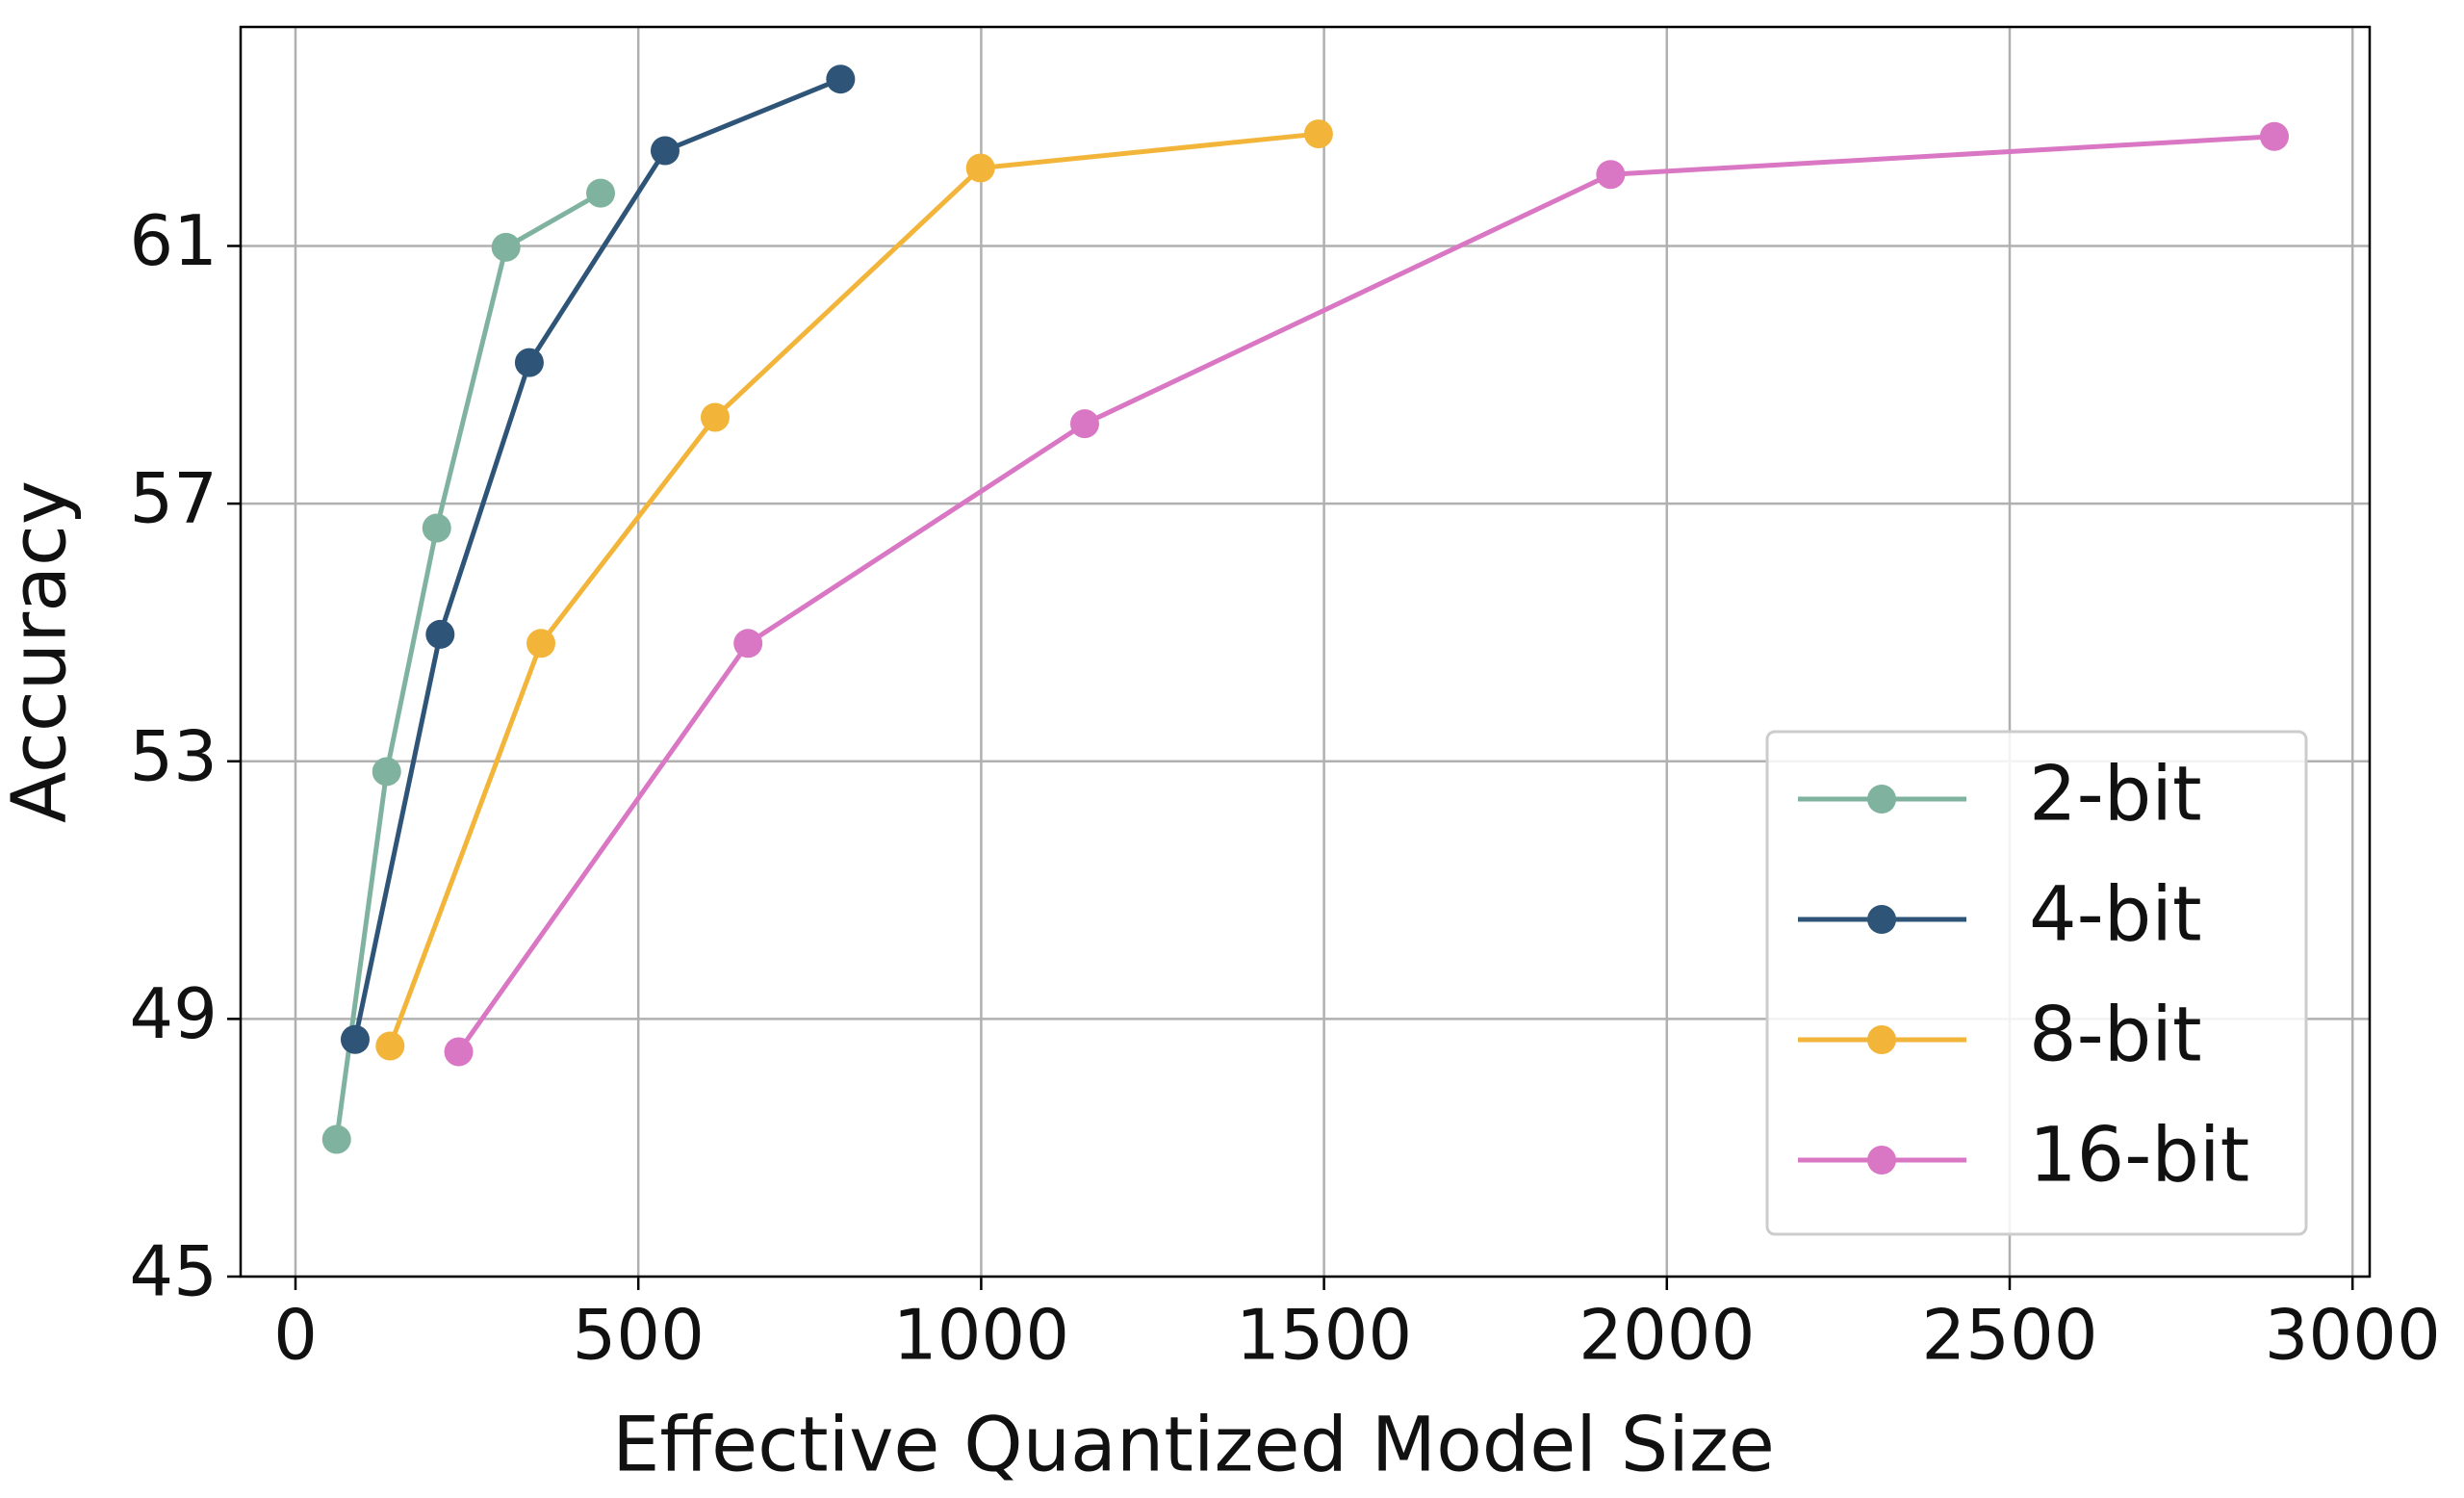 The image size is (2464, 1498). Describe the element at coordinates (173, 755) in the screenshot. I see `y-tick-label: 53` at that location.